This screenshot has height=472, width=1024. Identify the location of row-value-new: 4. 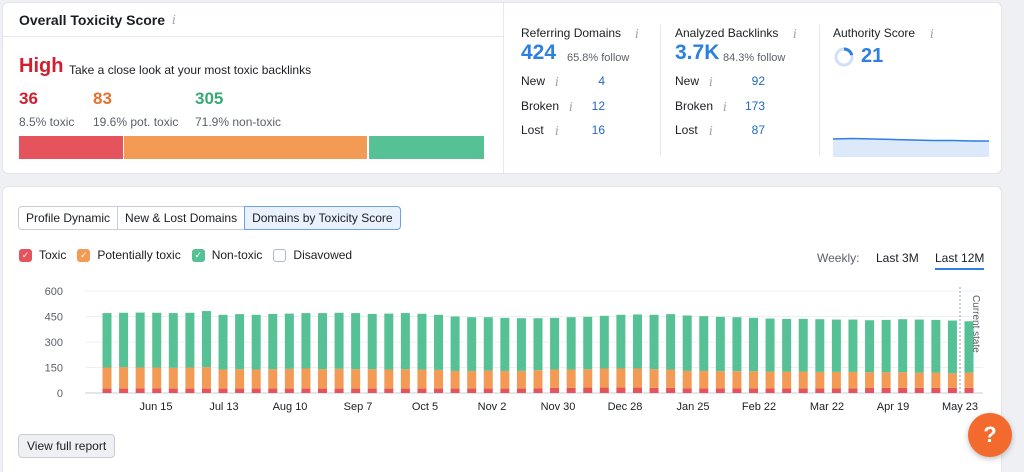
(601, 81).